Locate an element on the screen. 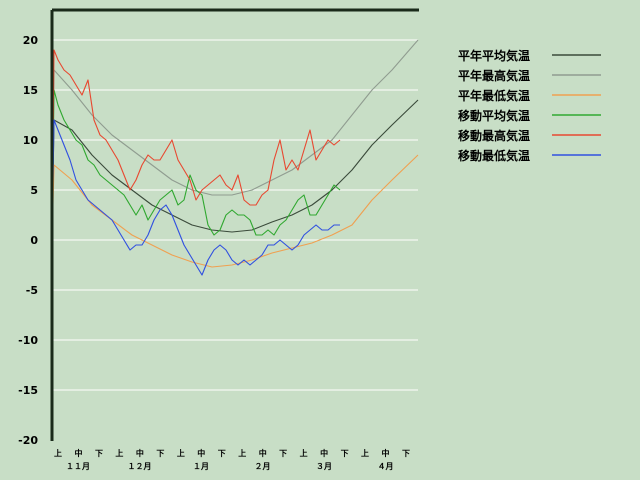 The image size is (640, 480). y-tick-label: -10 is located at coordinates (28, 340).